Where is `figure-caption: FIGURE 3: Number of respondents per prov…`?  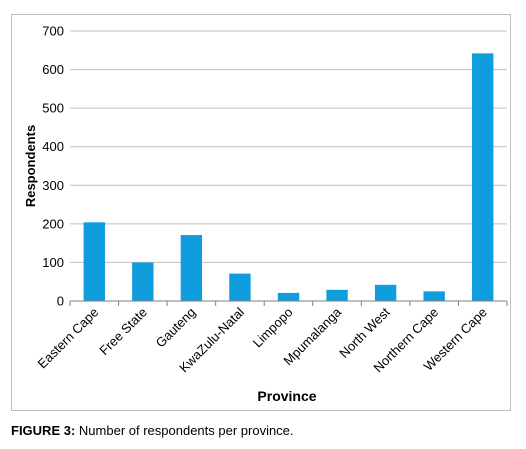 figure-caption: FIGURE 3: Number of respondents per prov… is located at coordinates (152, 430).